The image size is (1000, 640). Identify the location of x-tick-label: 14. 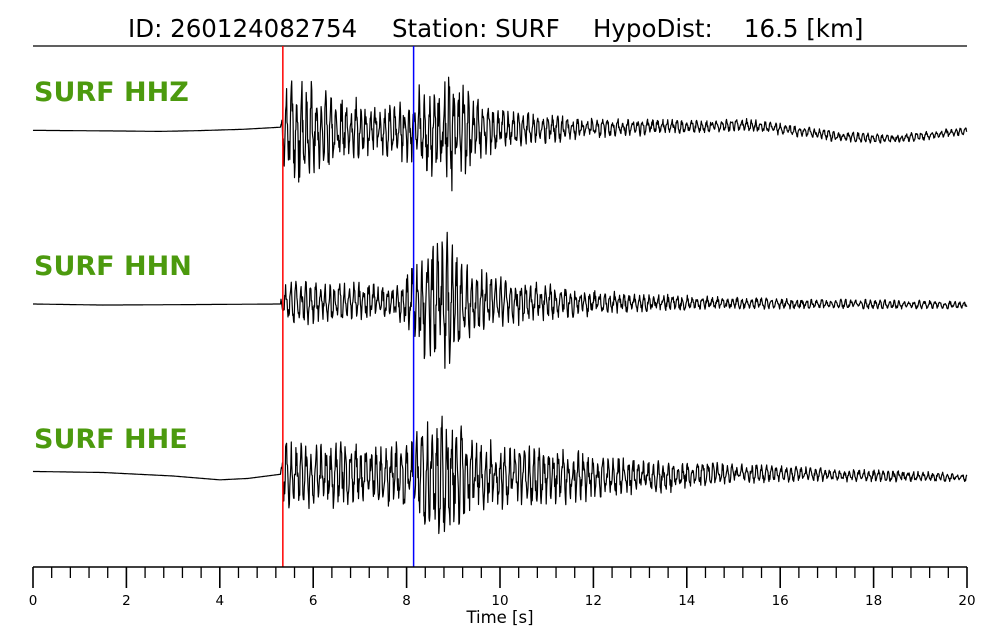
(686, 601).